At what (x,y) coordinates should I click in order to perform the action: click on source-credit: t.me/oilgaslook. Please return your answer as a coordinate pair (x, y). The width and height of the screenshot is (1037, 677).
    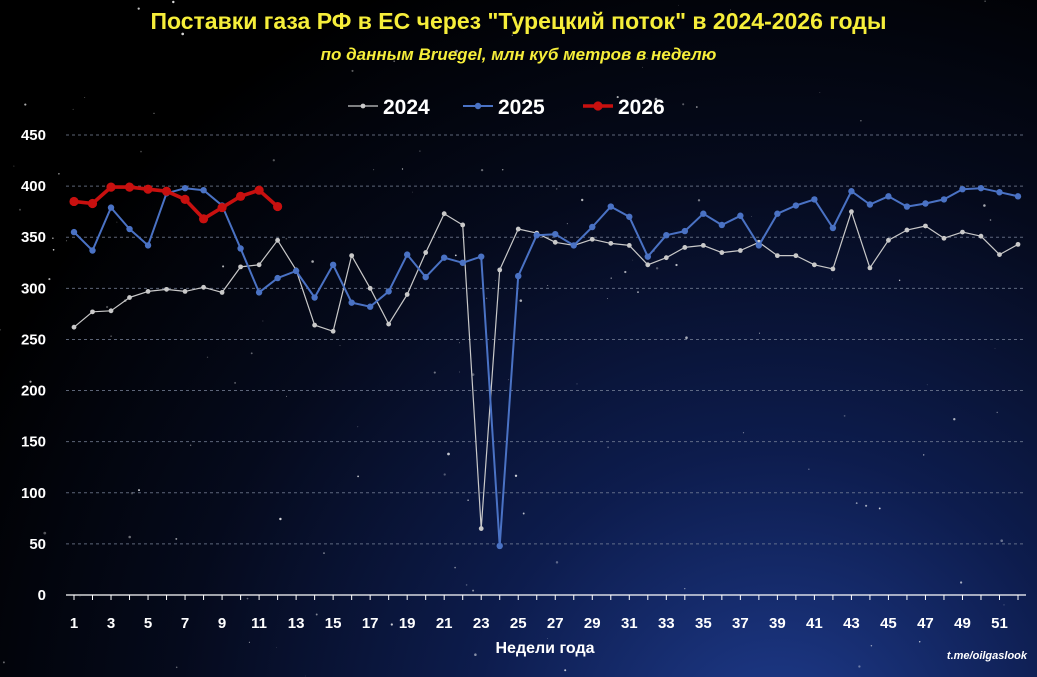
    Looking at the image, I should click on (986, 656).